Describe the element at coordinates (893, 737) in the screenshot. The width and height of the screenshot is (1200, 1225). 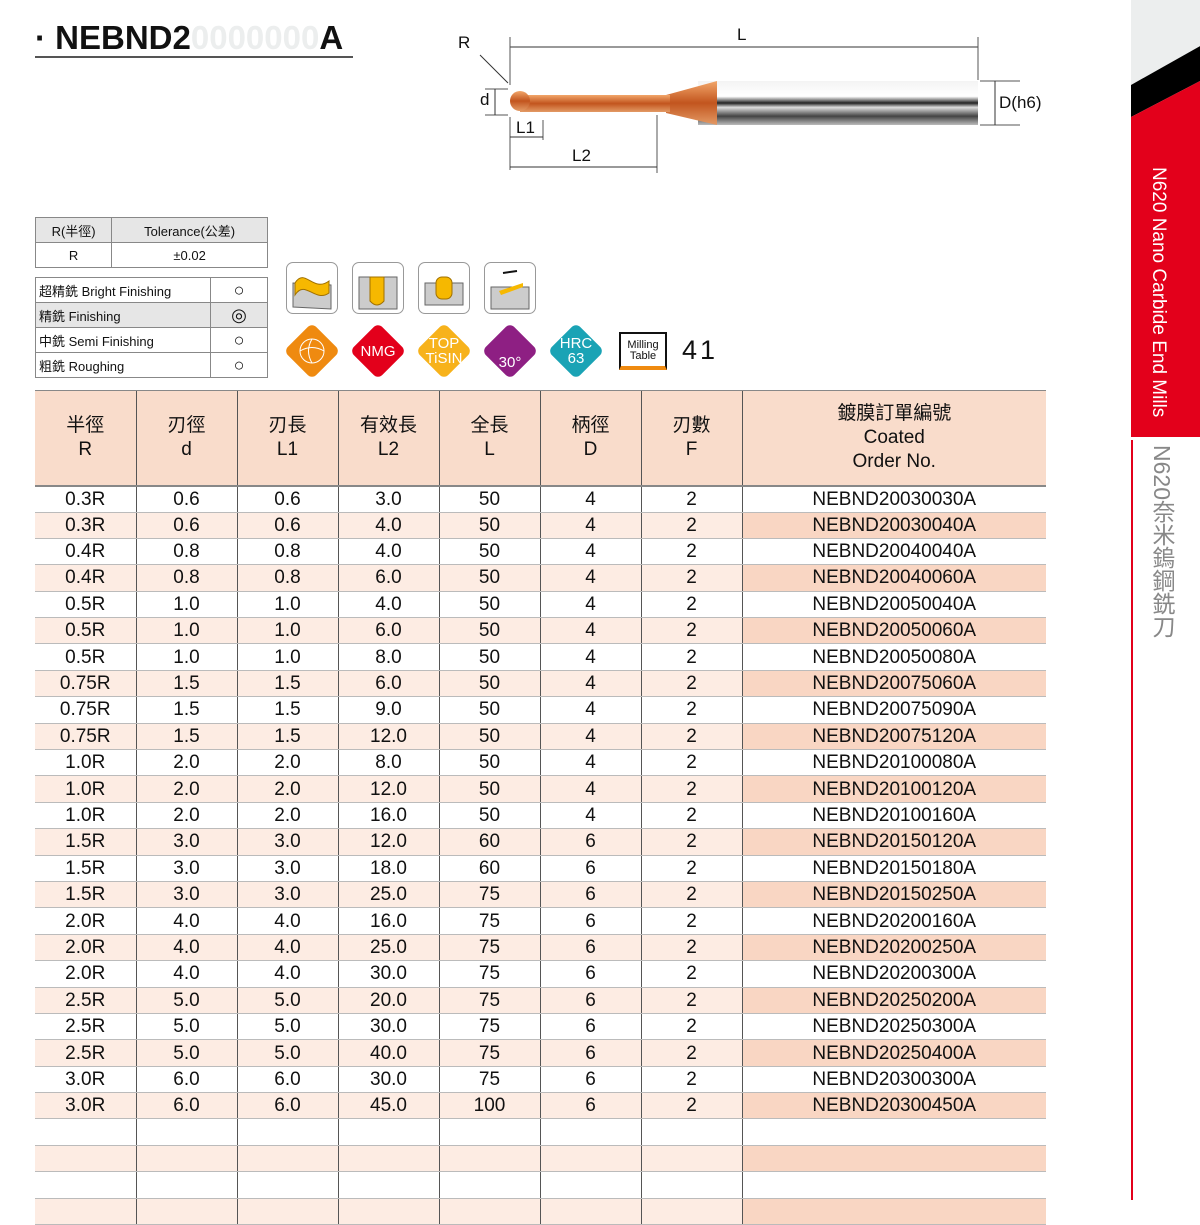
I see `order-number-cell: NEBND20075120A` at that location.